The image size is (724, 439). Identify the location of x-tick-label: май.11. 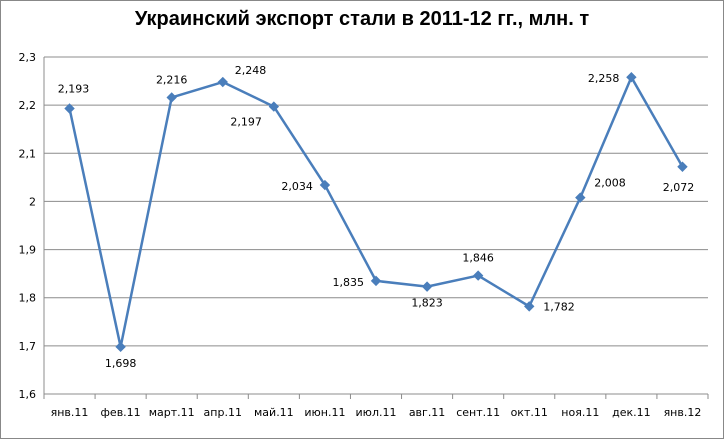
(274, 412).